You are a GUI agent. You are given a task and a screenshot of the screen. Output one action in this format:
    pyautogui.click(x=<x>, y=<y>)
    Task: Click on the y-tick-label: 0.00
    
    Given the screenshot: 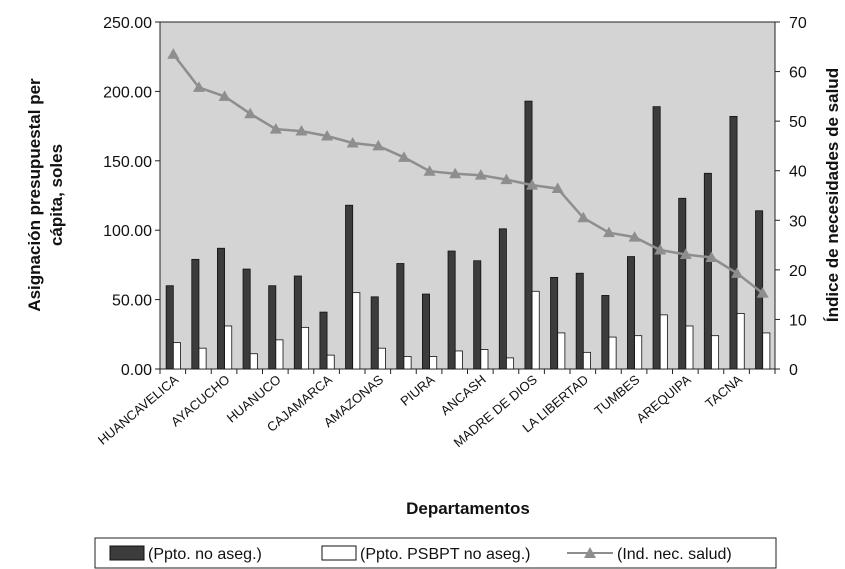 What is the action you would take?
    pyautogui.click(x=136, y=370)
    